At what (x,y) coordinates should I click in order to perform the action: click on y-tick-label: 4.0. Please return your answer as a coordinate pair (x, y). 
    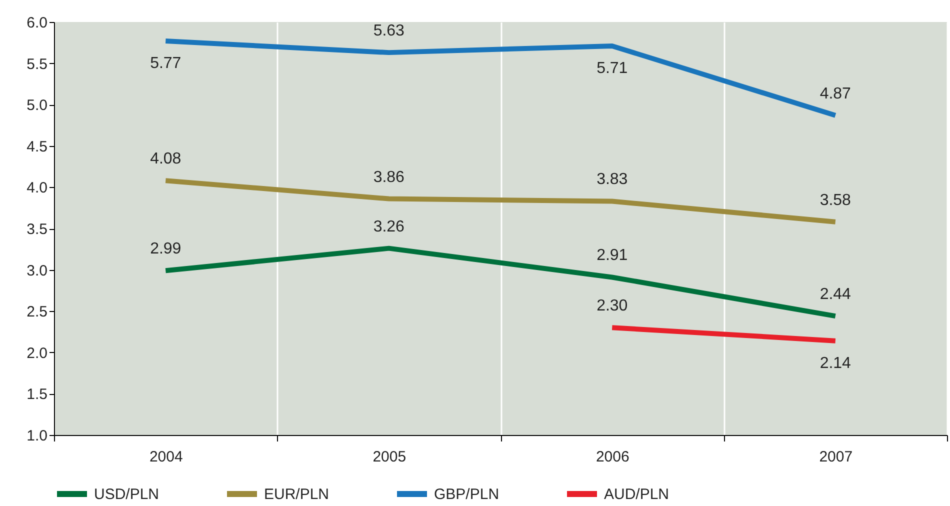
    Looking at the image, I should click on (37, 188).